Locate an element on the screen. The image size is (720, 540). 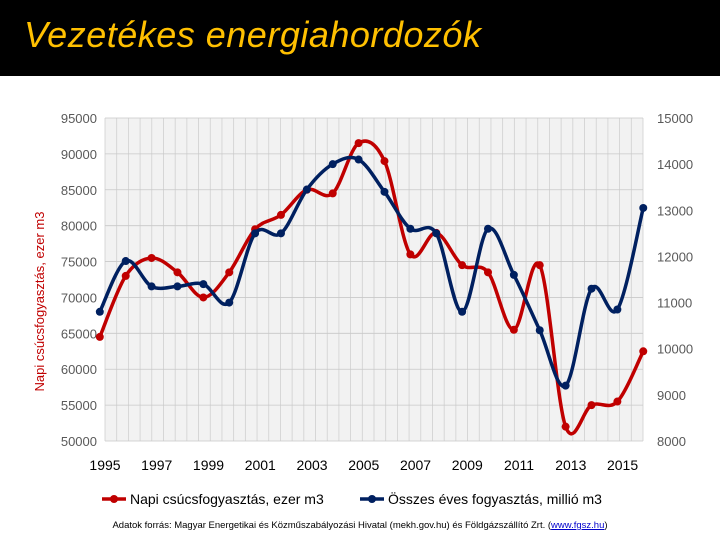
x-tick-label: 2015 is located at coordinates (622, 465).